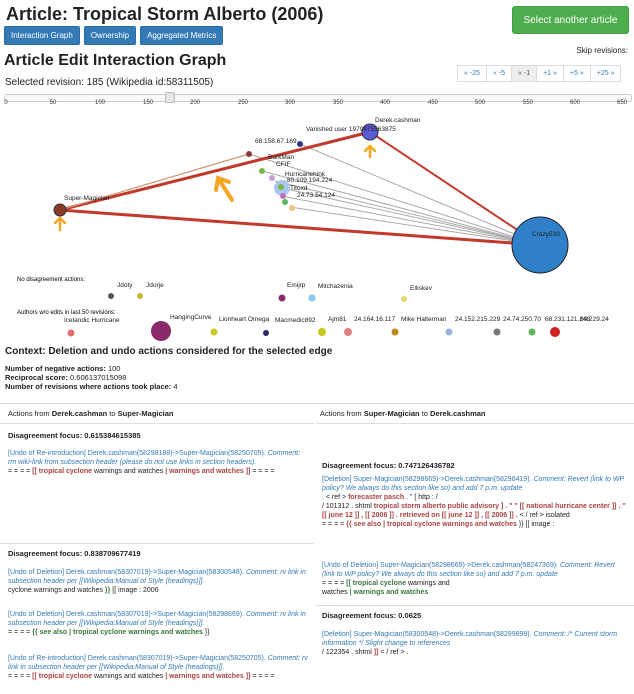  What do you see at coordinates (53, 103) in the screenshot?
I see `axis-tick: 50` at bounding box center [53, 103].